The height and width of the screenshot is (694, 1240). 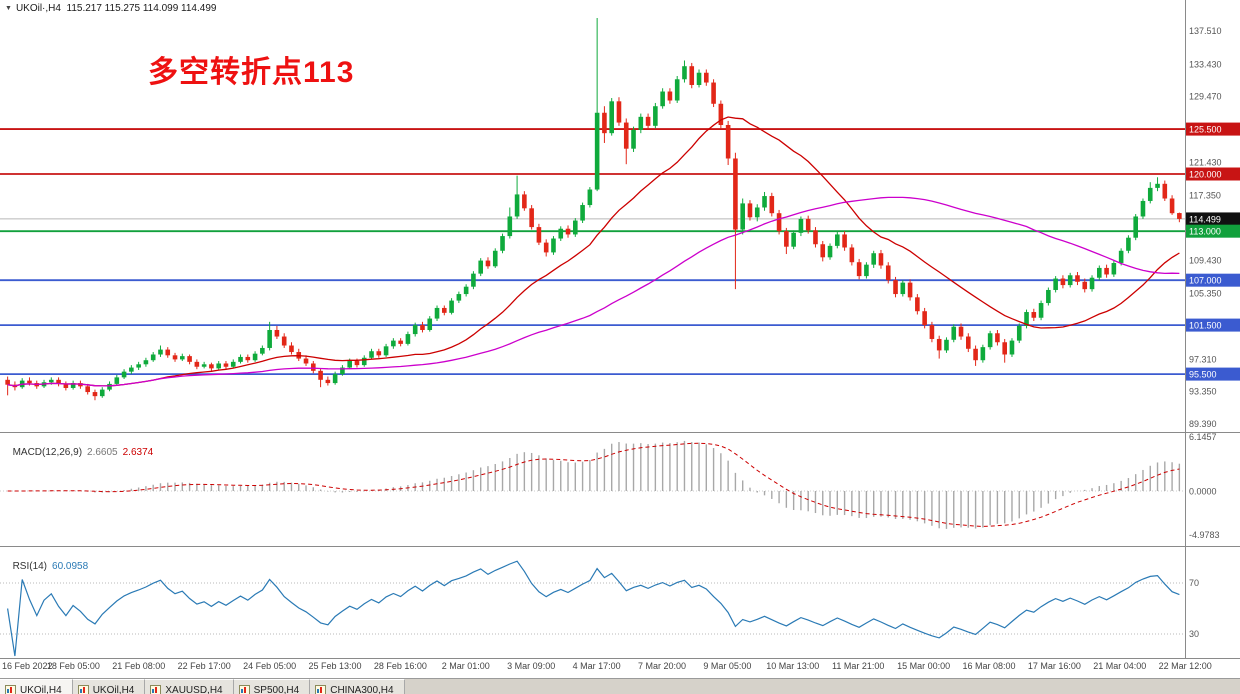 I want to click on time-axis-label: 22 Feb 17:00, so click(x=204, y=666).